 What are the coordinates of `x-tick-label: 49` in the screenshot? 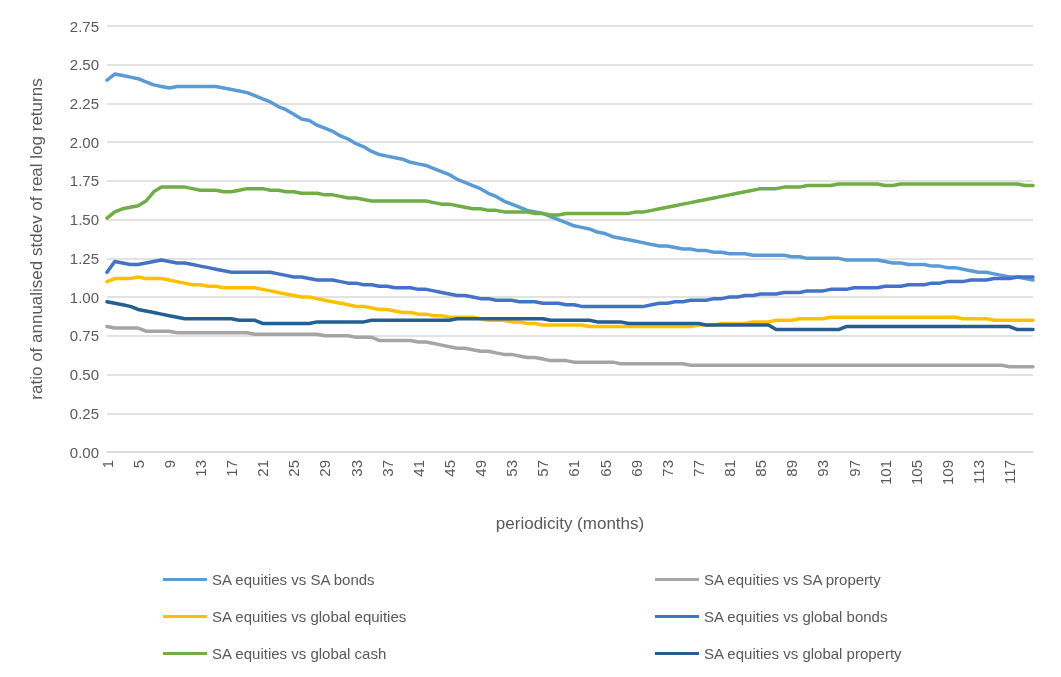 It's located at (481, 468).